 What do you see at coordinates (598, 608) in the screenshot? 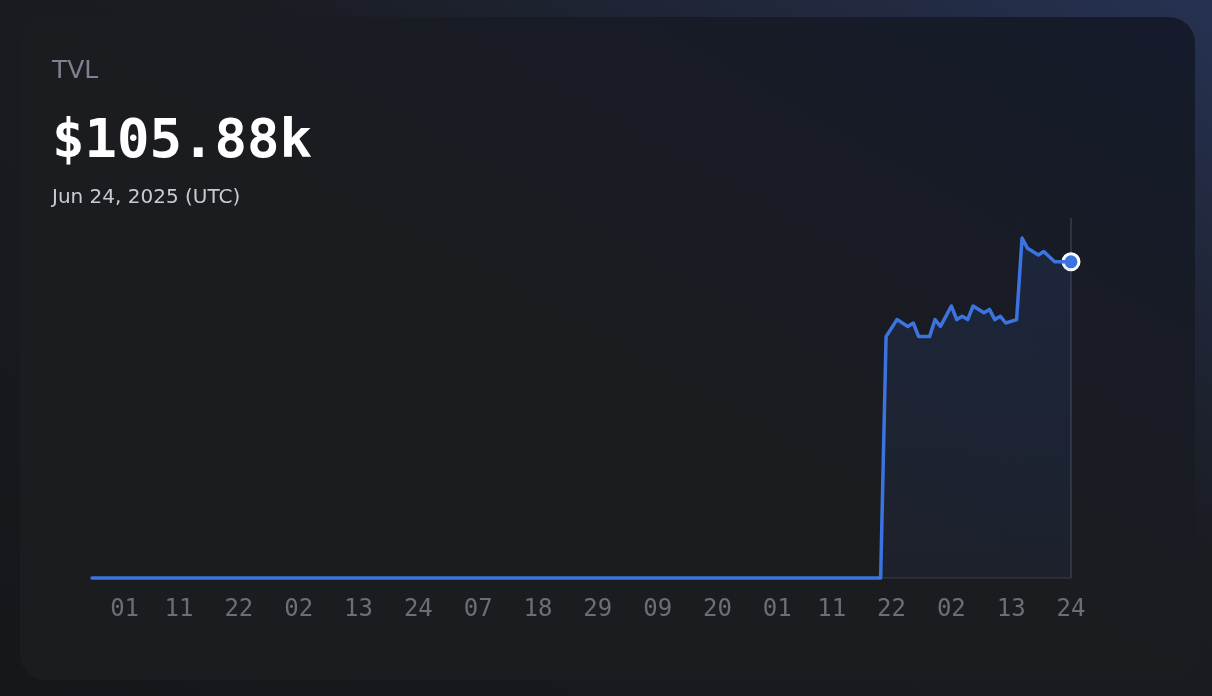
I see `x-tick-label: 29` at bounding box center [598, 608].